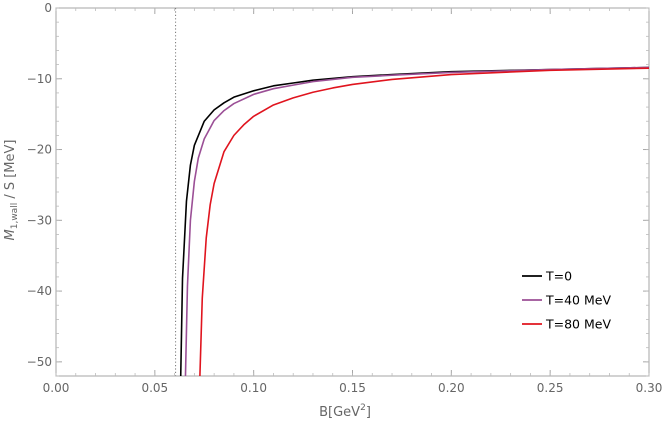 This screenshot has height=422, width=664. I want to click on y-tick-label: −40, so click(39, 291).